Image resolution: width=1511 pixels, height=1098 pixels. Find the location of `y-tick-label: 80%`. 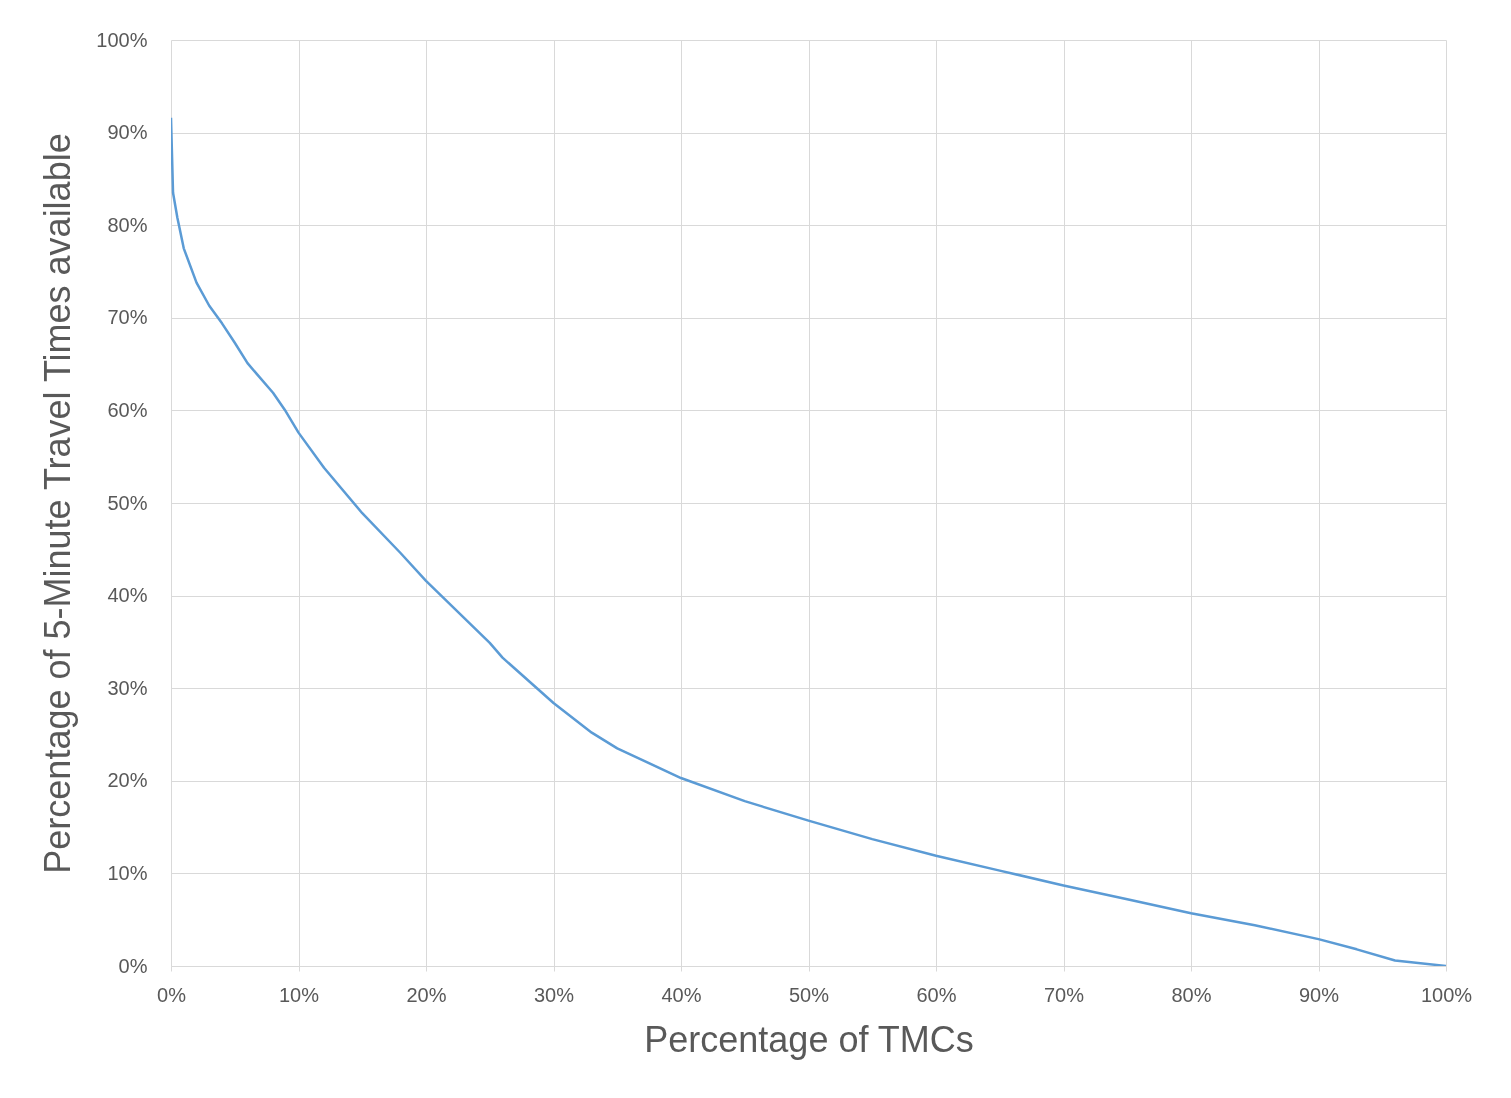

y-tick-label: 80% is located at coordinates (127, 224).